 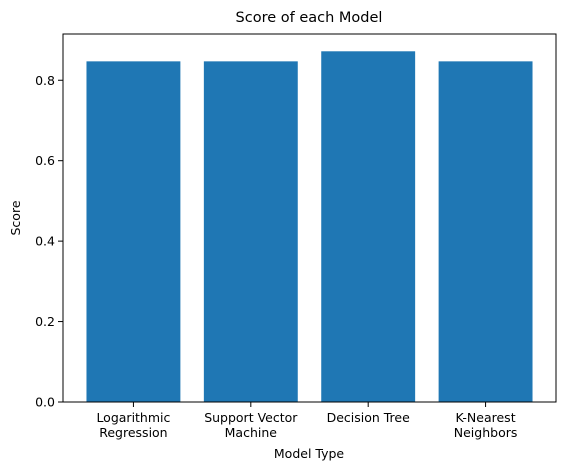 What do you see at coordinates (15, 217) in the screenshot?
I see `y-axis-label: Score` at bounding box center [15, 217].